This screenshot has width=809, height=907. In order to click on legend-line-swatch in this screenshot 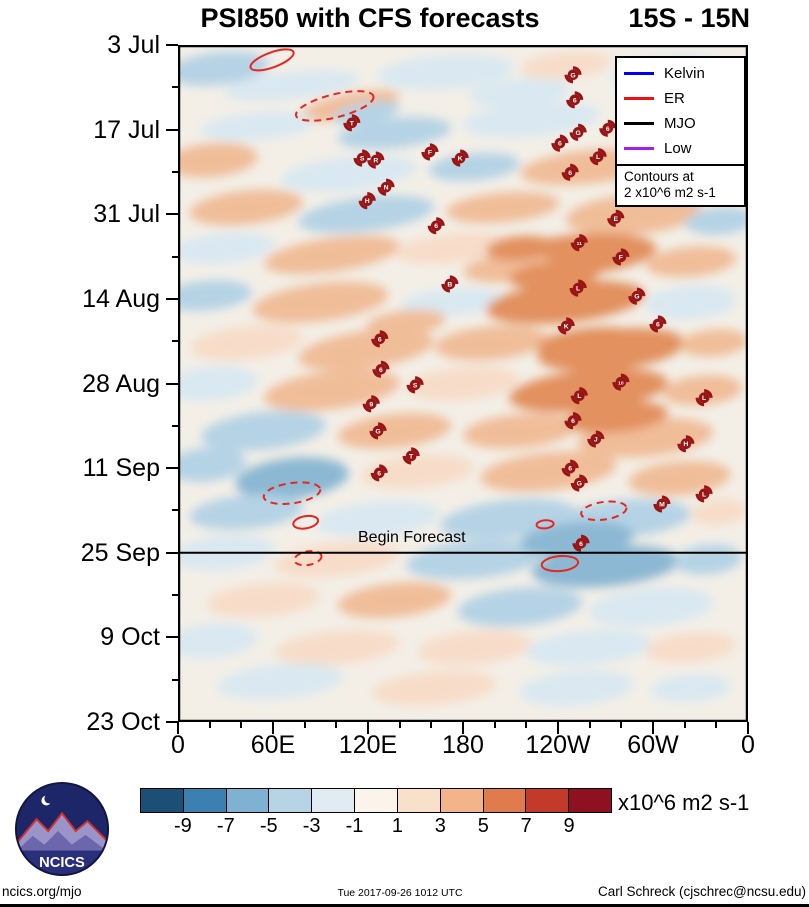, I will do `click(639, 148)`.